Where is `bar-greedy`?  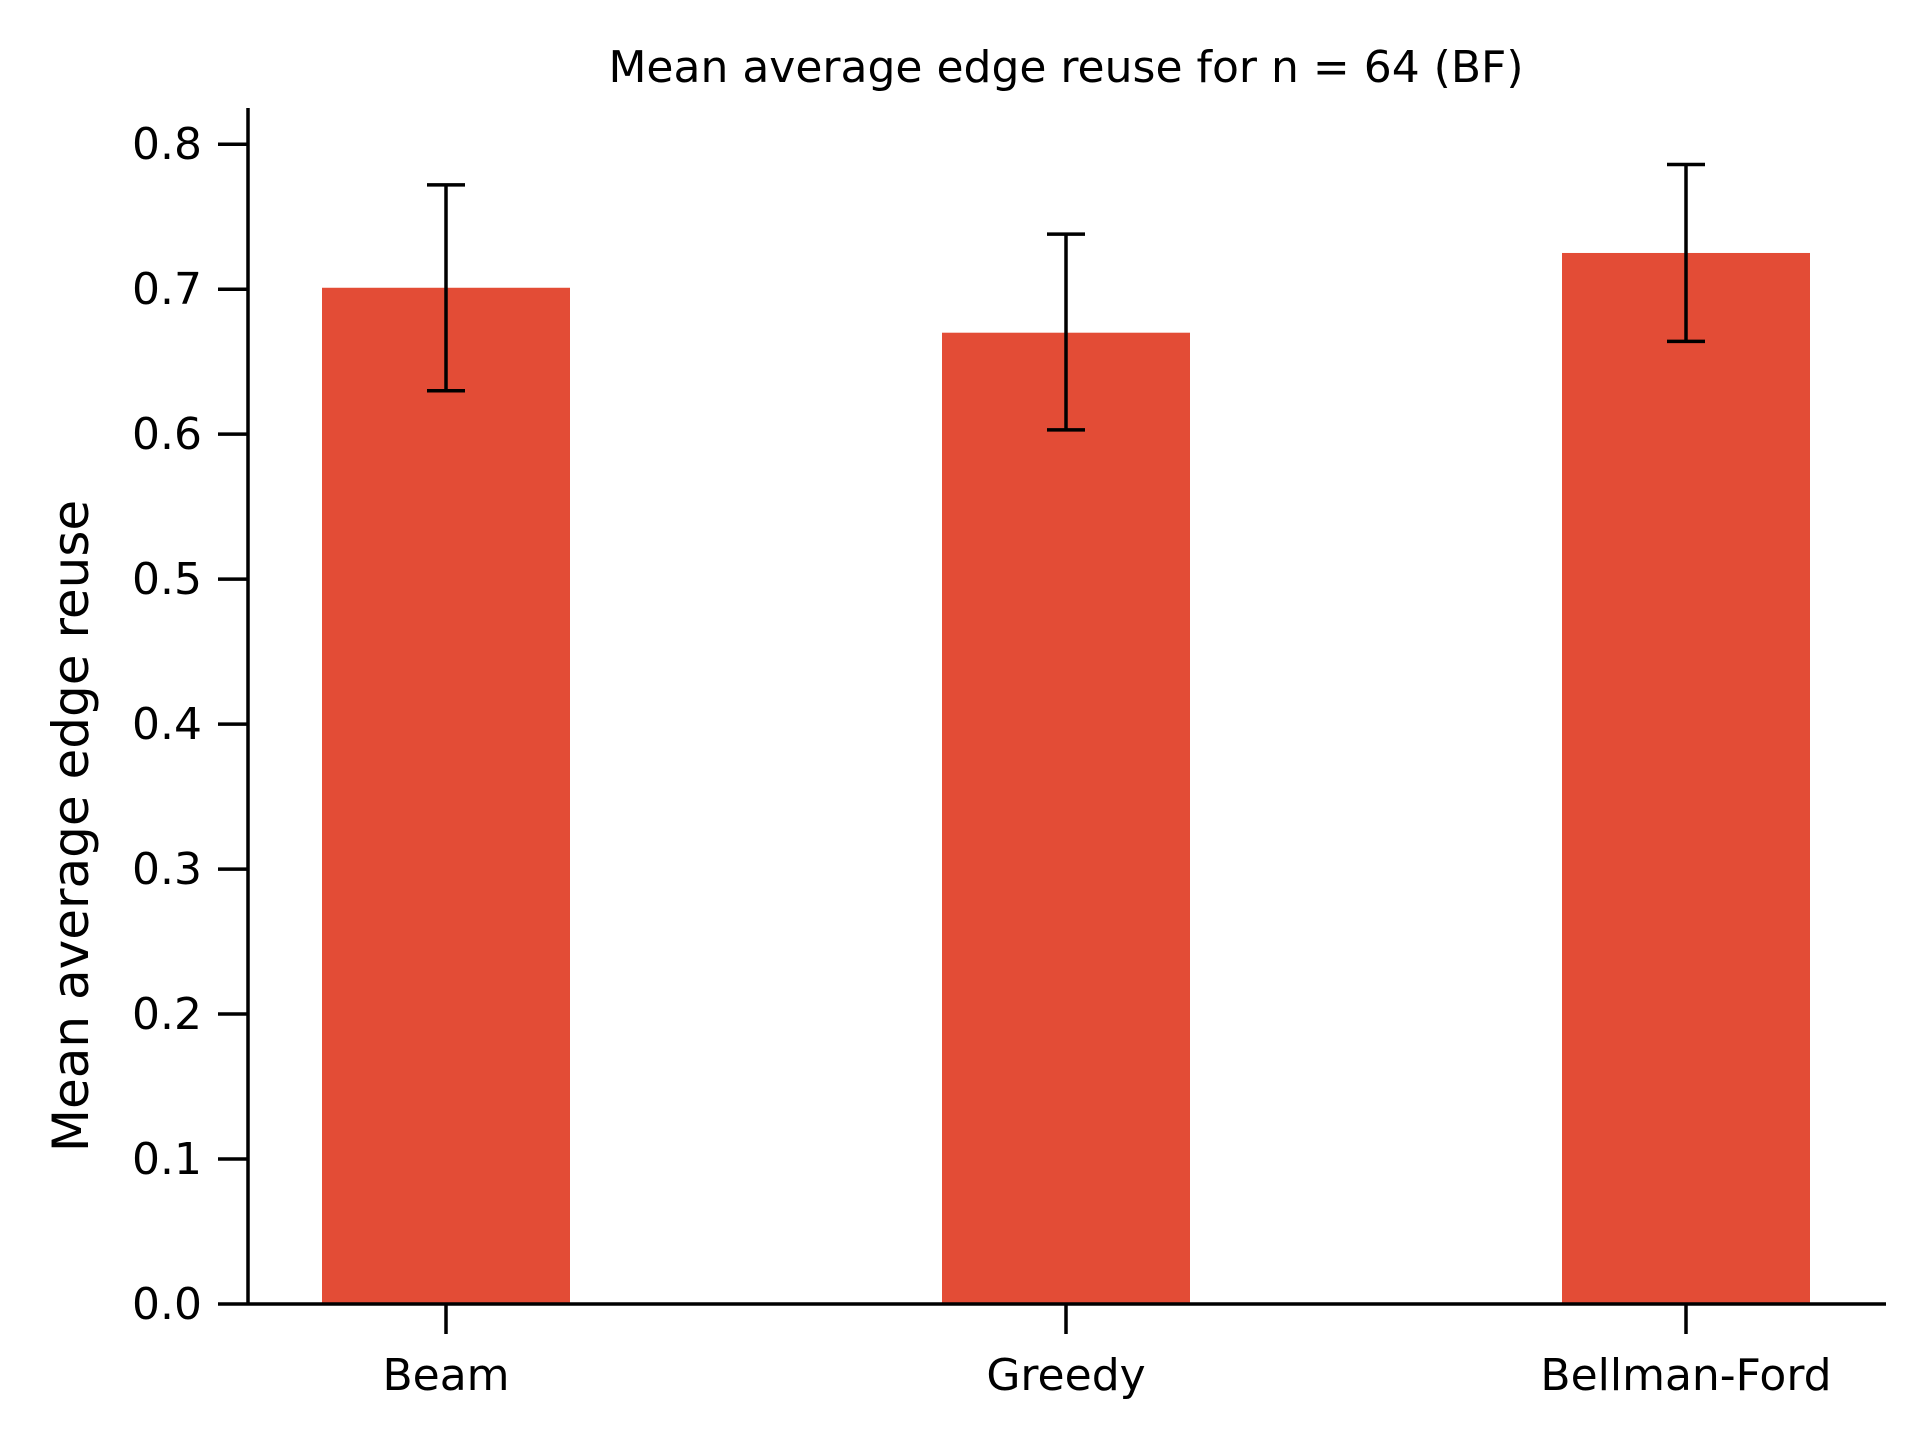
bar-greedy is located at coordinates (1066, 818).